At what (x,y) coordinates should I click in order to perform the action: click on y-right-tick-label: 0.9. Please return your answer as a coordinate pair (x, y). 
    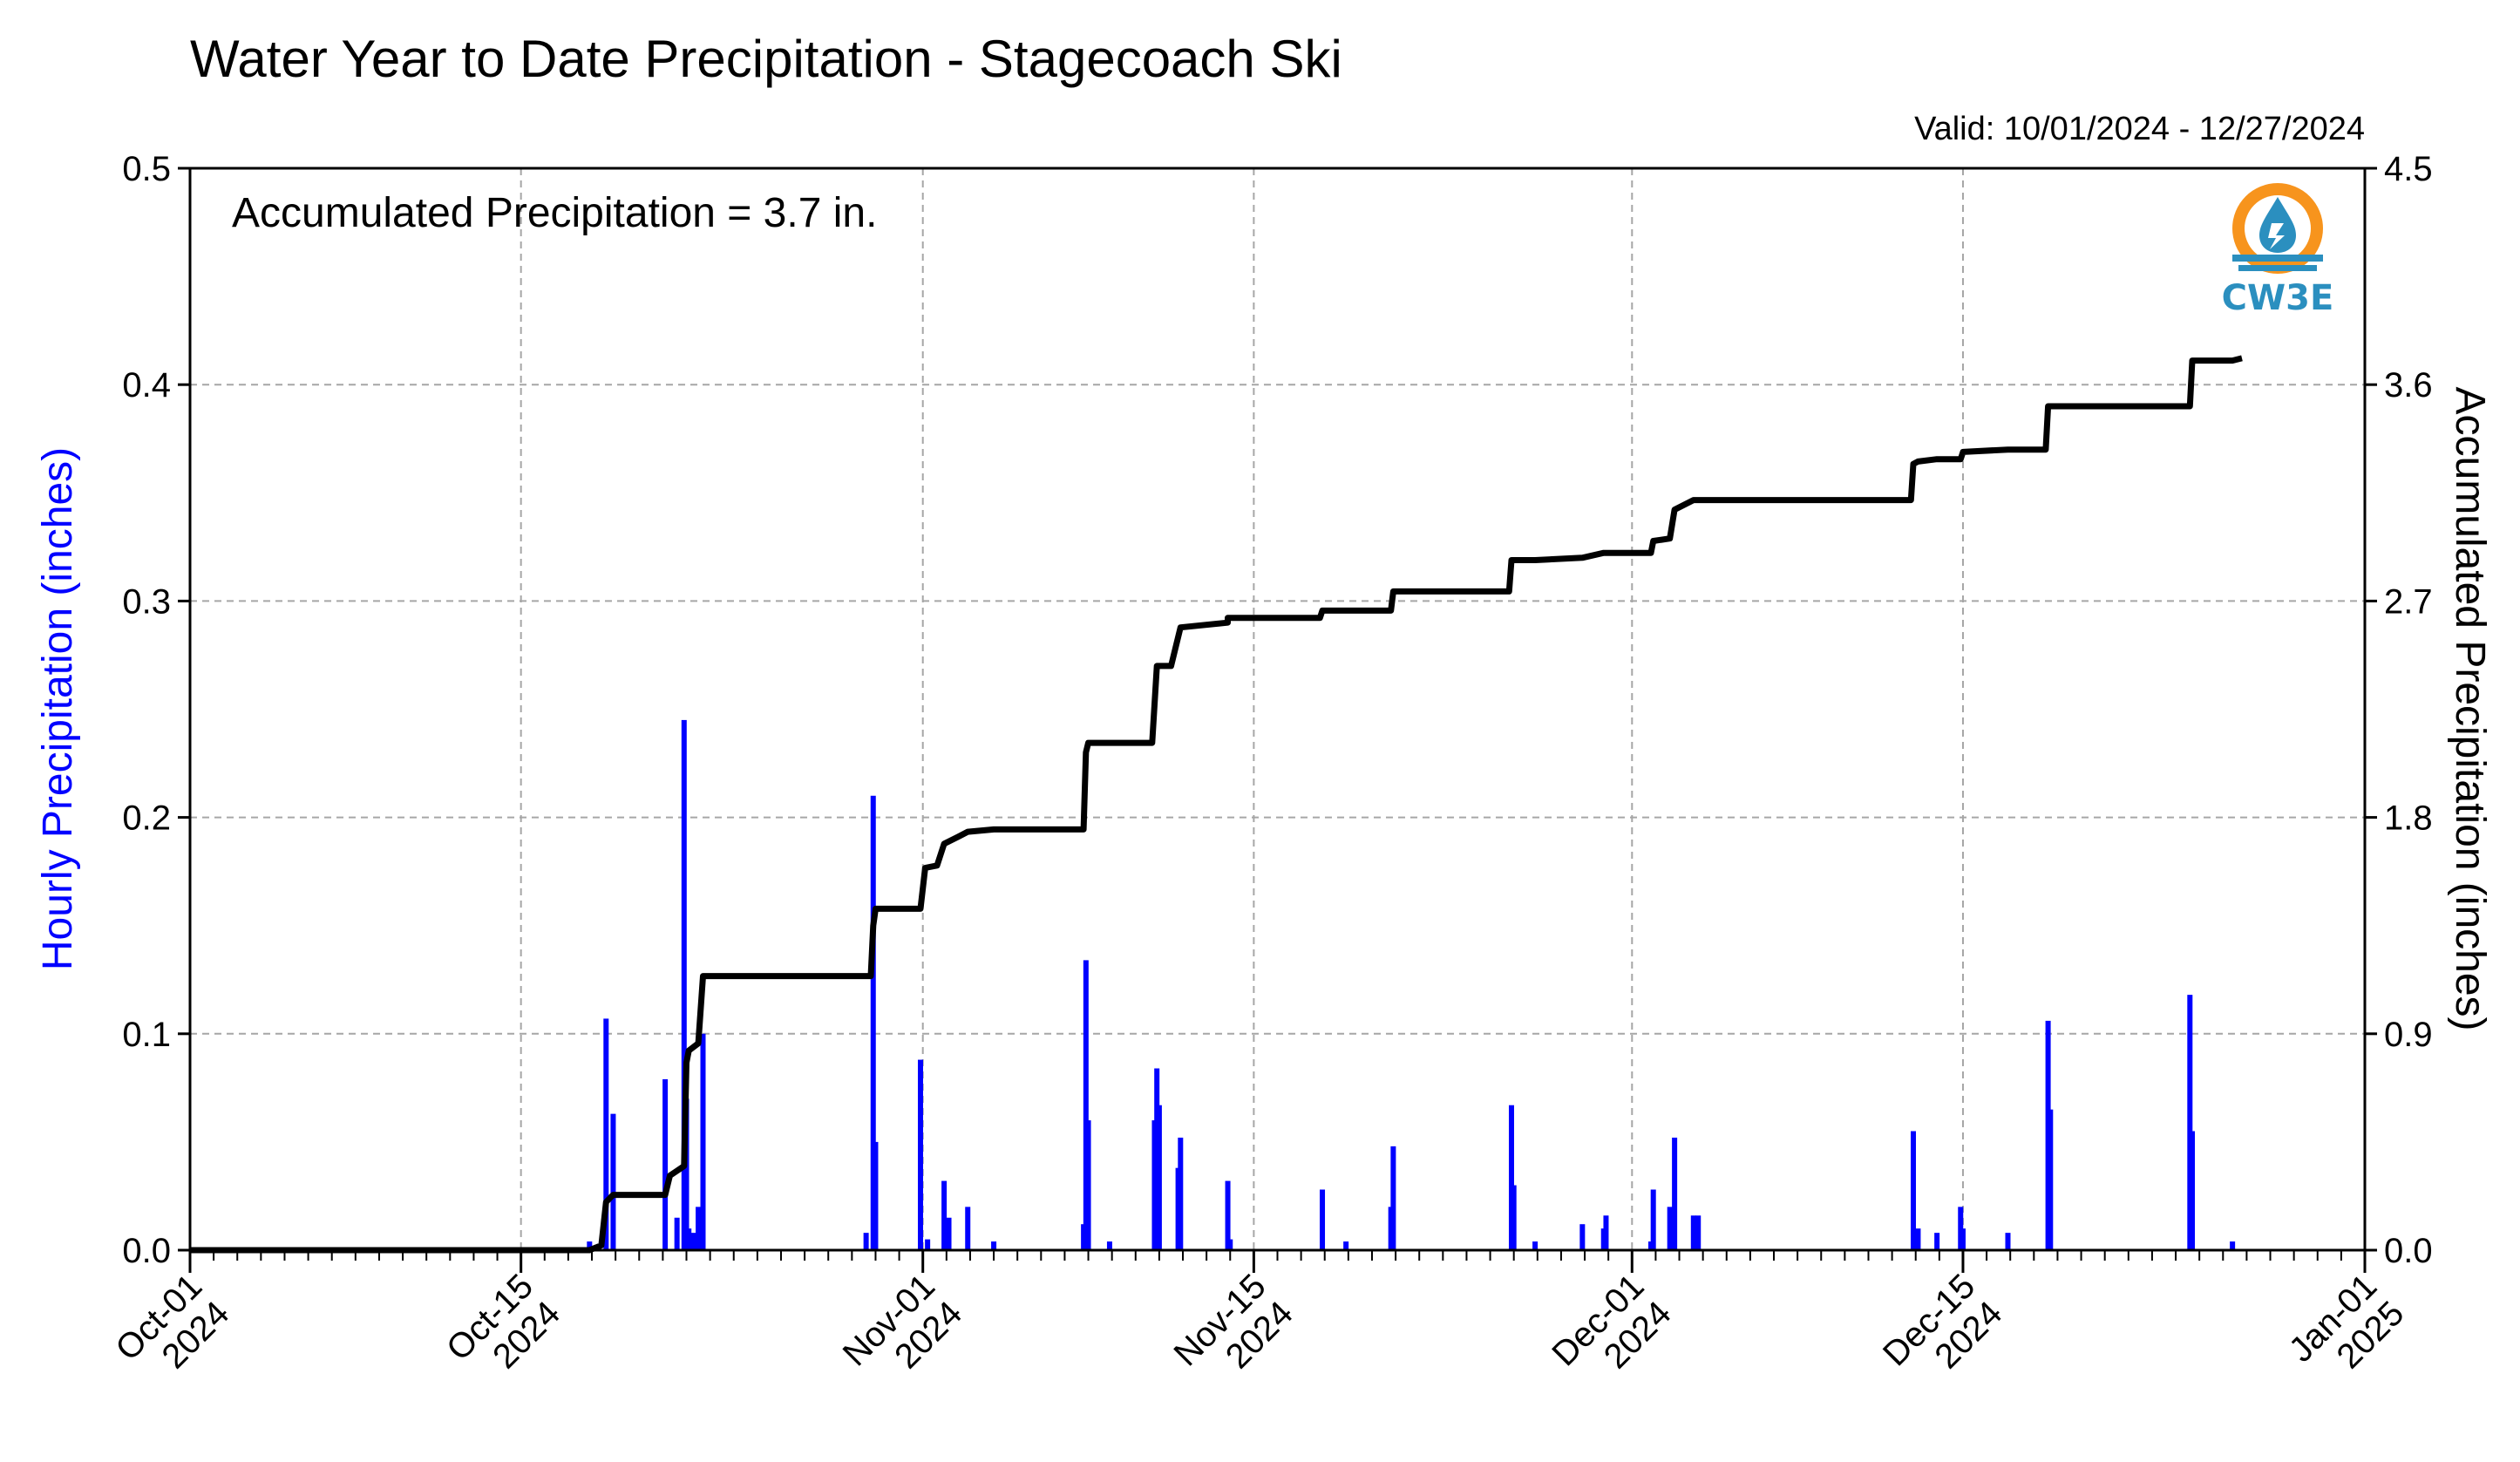
    Looking at the image, I should click on (2408, 1035).